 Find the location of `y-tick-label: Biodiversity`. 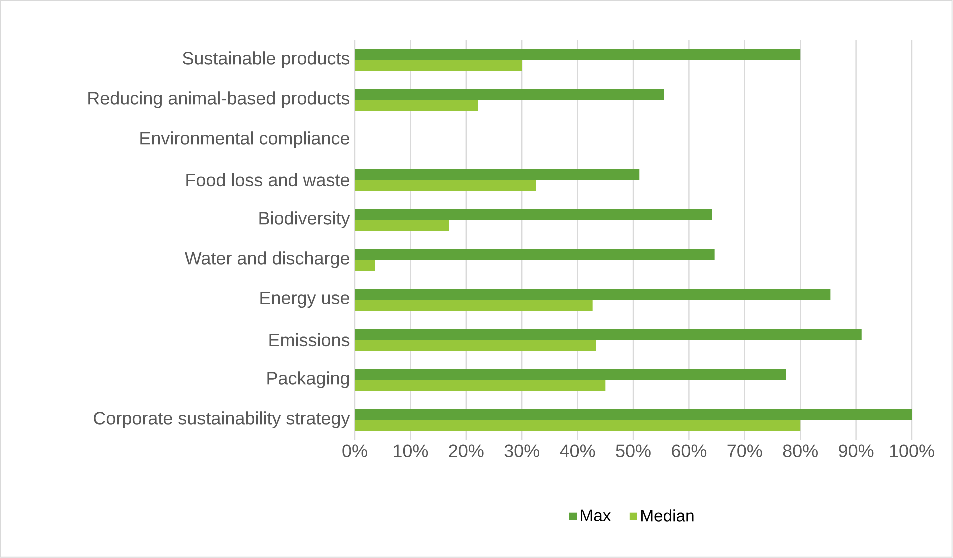

y-tick-label: Biodiversity is located at coordinates (305, 220).